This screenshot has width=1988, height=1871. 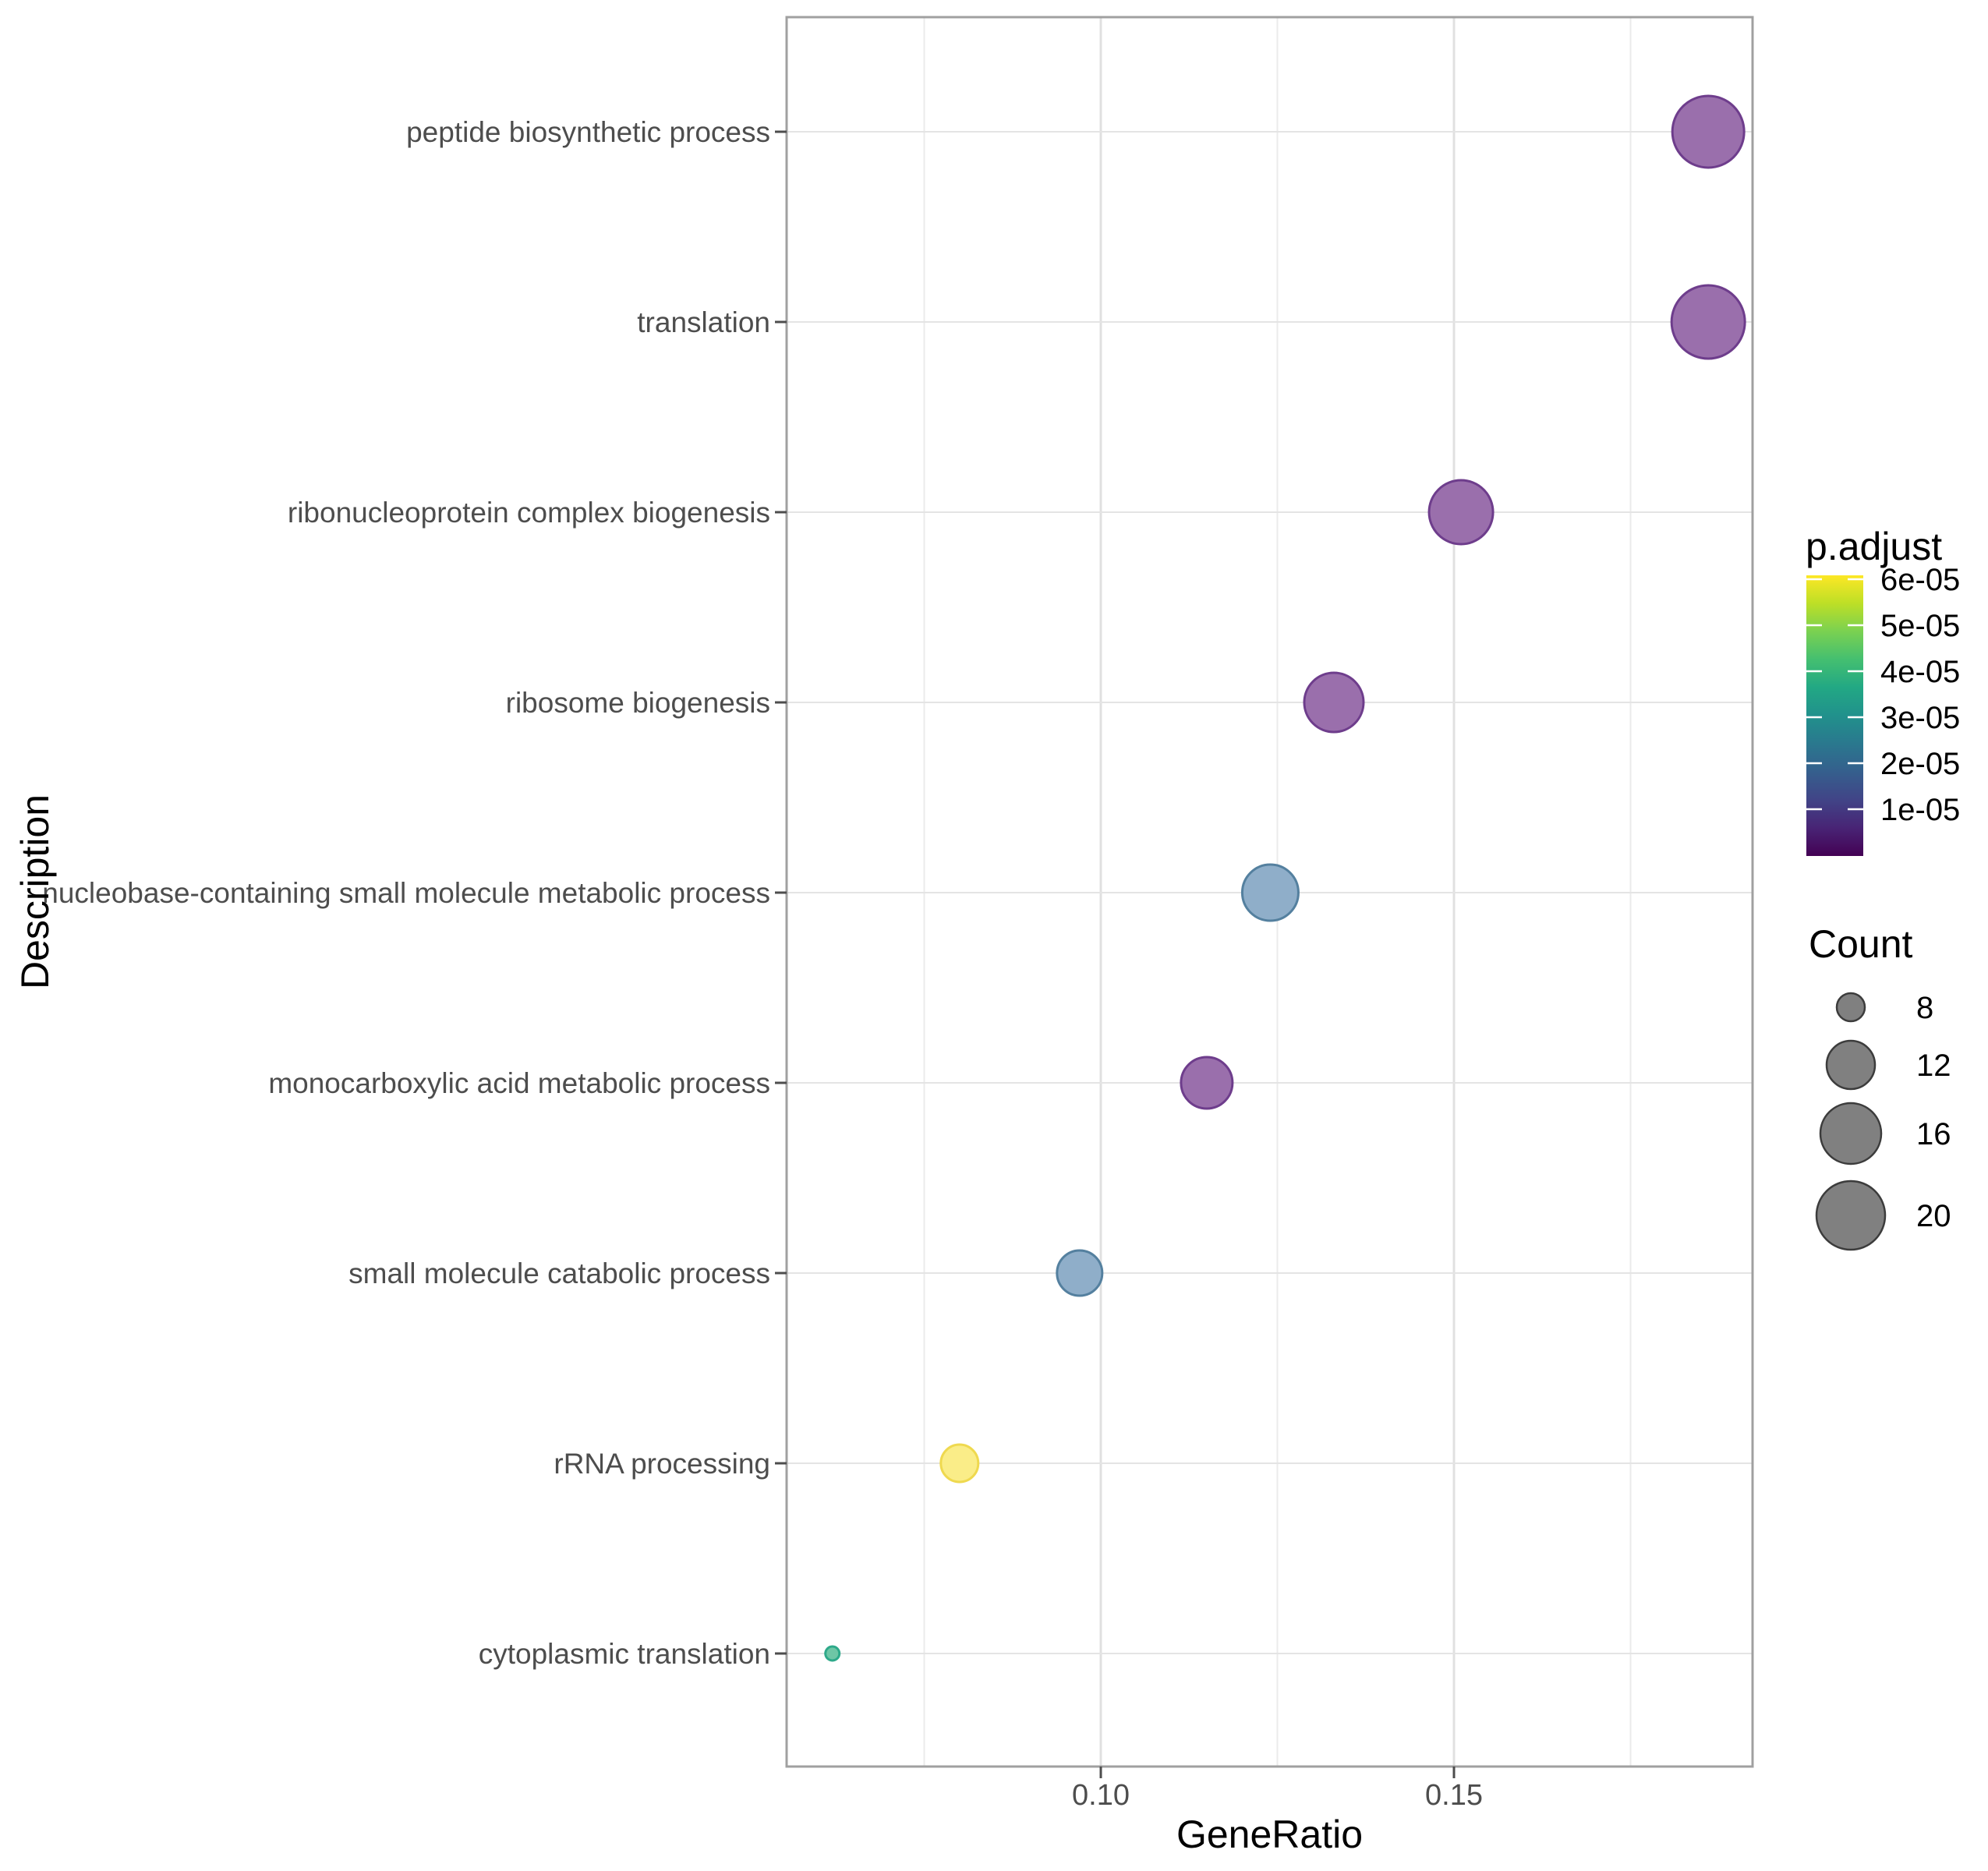 What do you see at coordinates (1834, 715) in the screenshot?
I see `padjust-colorbar` at bounding box center [1834, 715].